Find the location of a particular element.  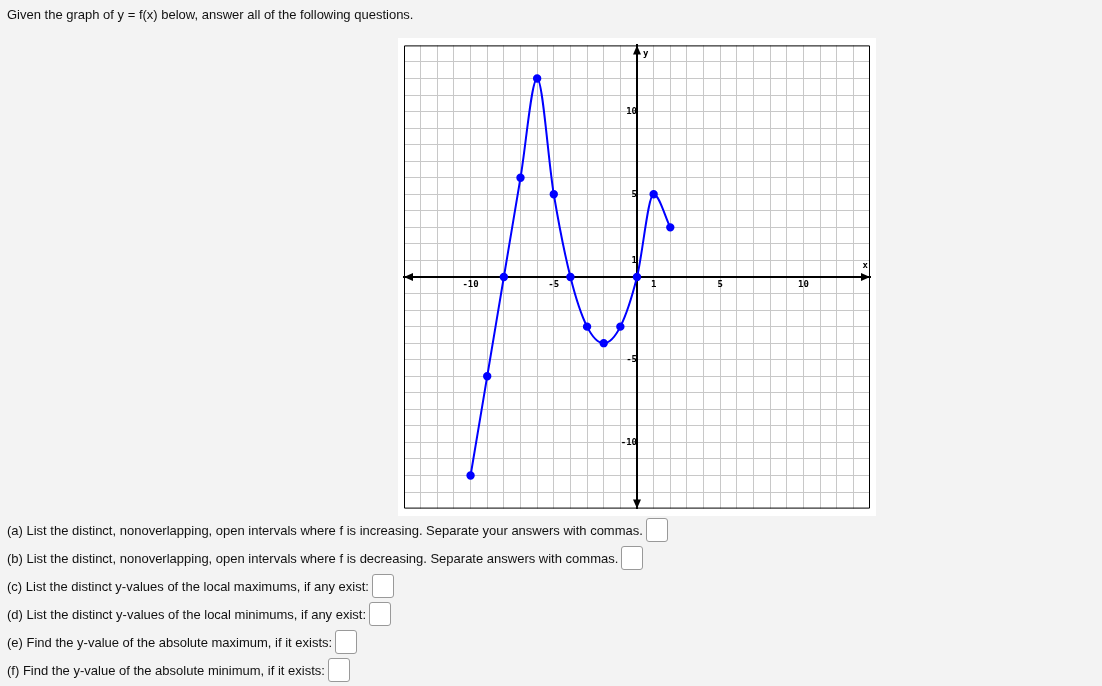

x-tick-label: -5 is located at coordinates (554, 283).